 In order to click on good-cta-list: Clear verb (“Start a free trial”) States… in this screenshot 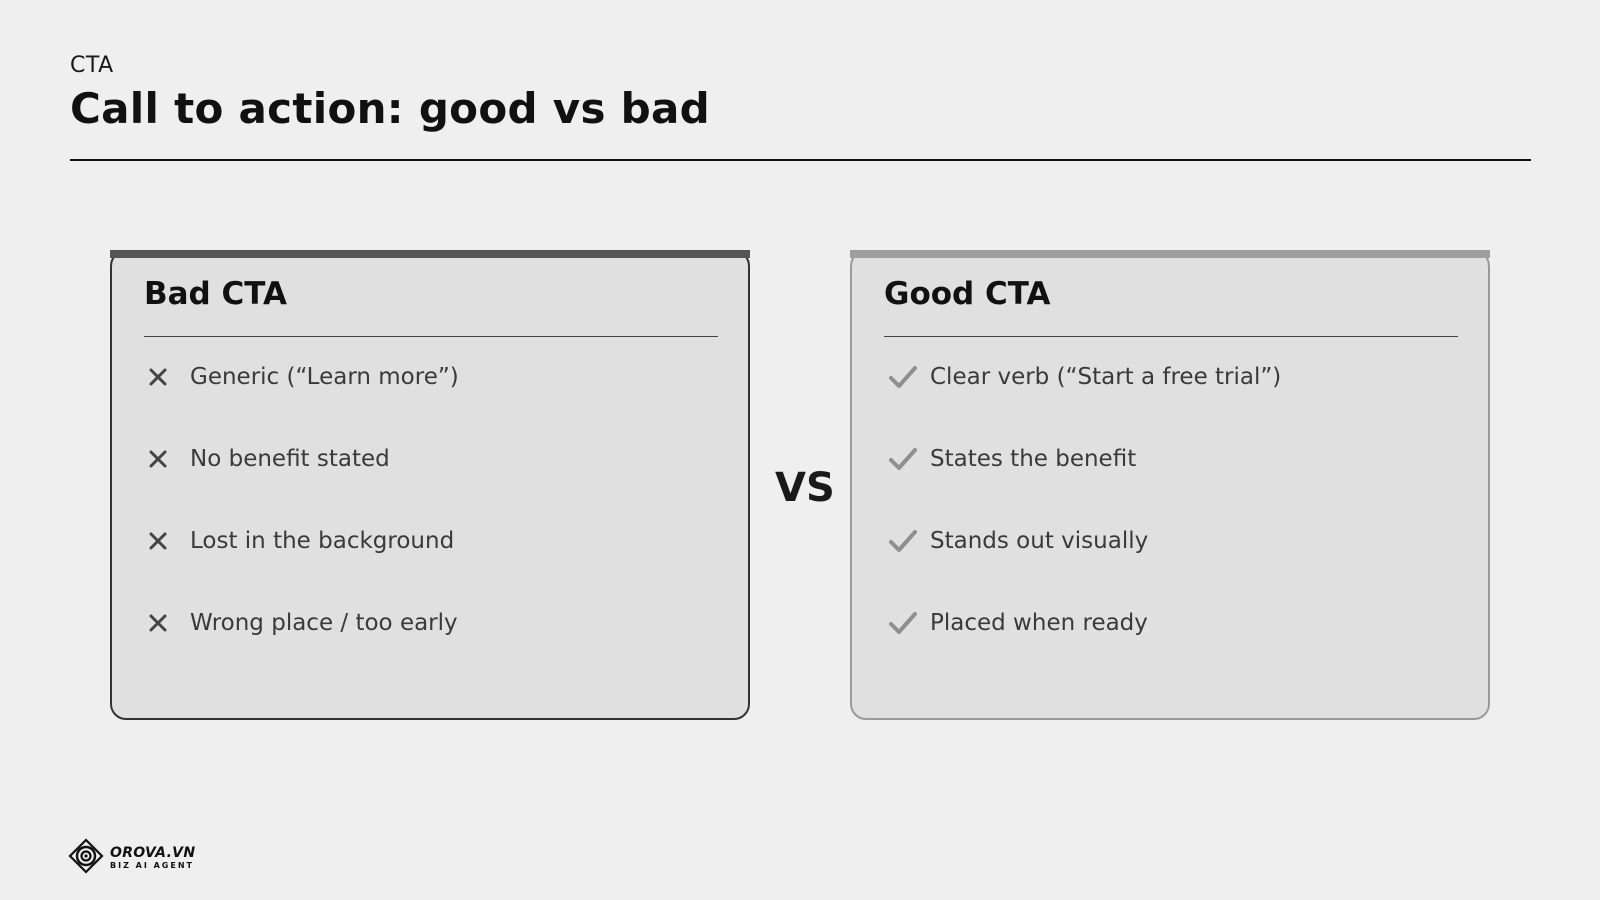, I will do `click(1174, 524)`.